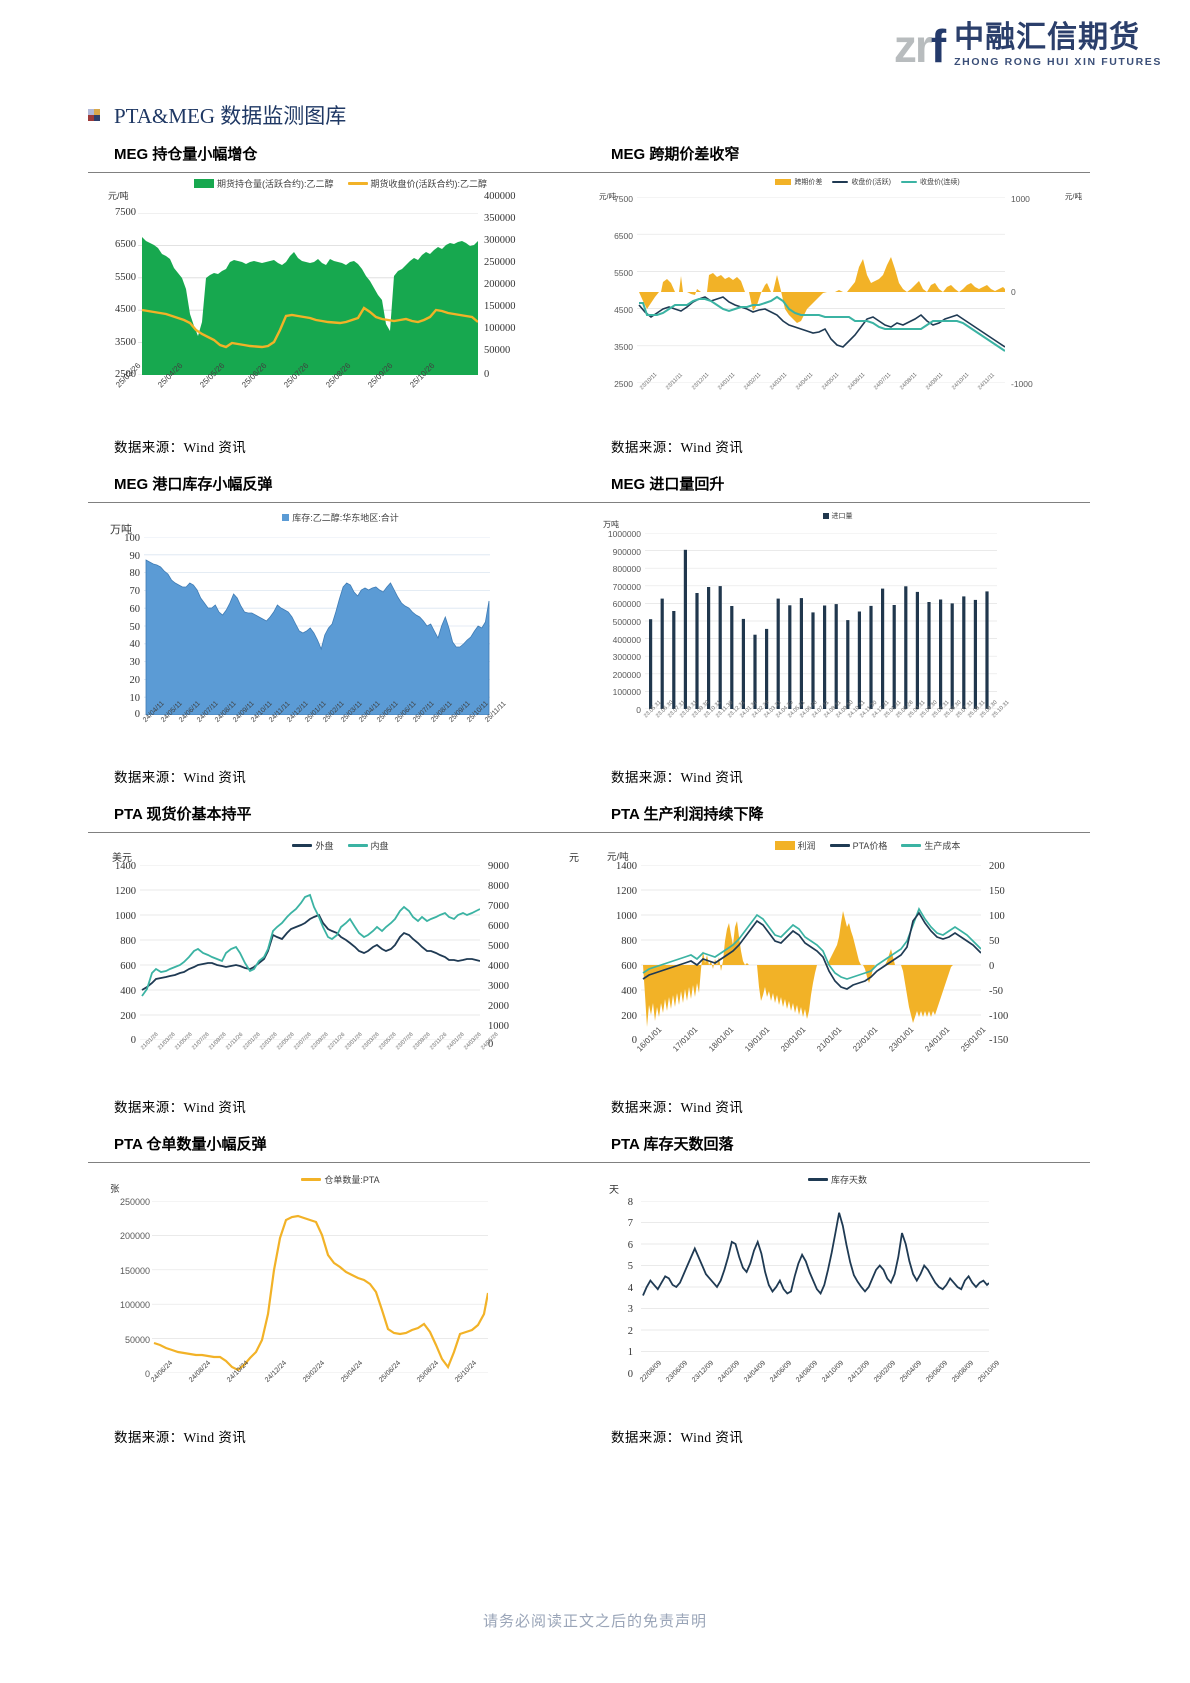 The image size is (1190, 1683). What do you see at coordinates (623, 236) in the screenshot?
I see `y-tick-left: 6500` at bounding box center [623, 236].